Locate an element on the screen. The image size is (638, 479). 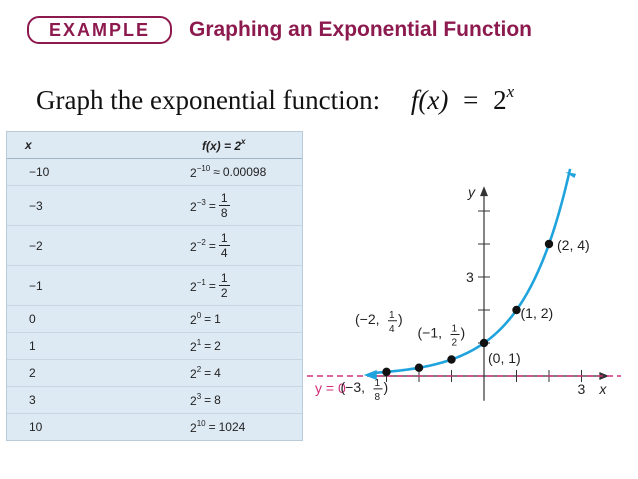
power: 21 is located at coordinates (195, 346).